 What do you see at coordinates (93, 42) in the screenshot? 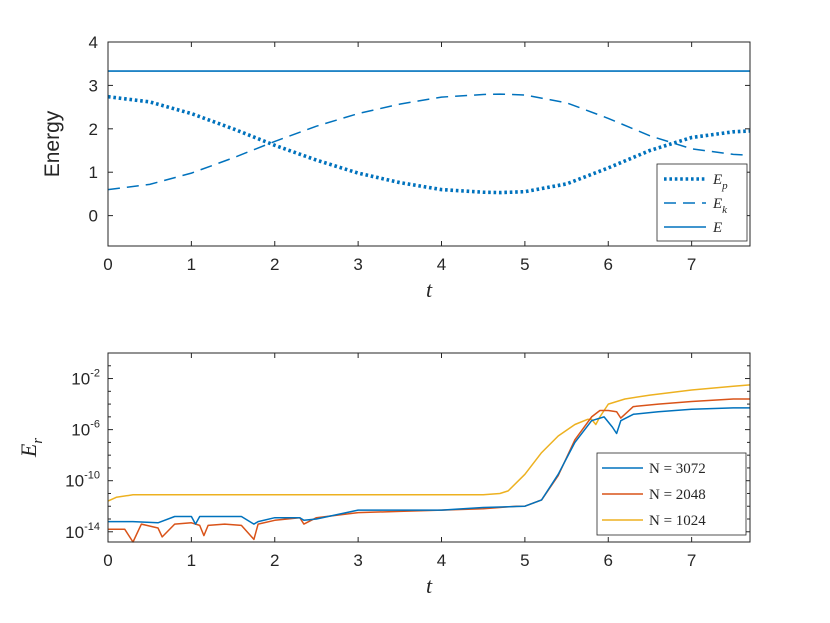
I see `y-tick-label: 4` at bounding box center [93, 42].